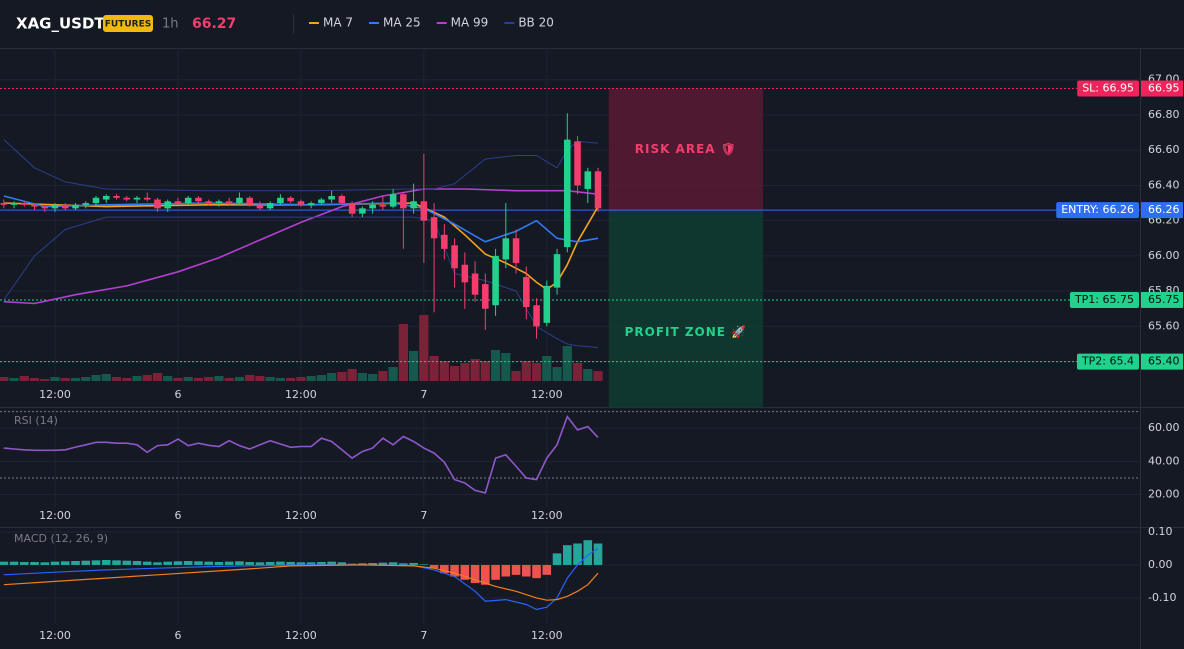  Describe the element at coordinates (61, 538) in the screenshot. I see `panel-title: MACD (12, 26, 9)` at that location.